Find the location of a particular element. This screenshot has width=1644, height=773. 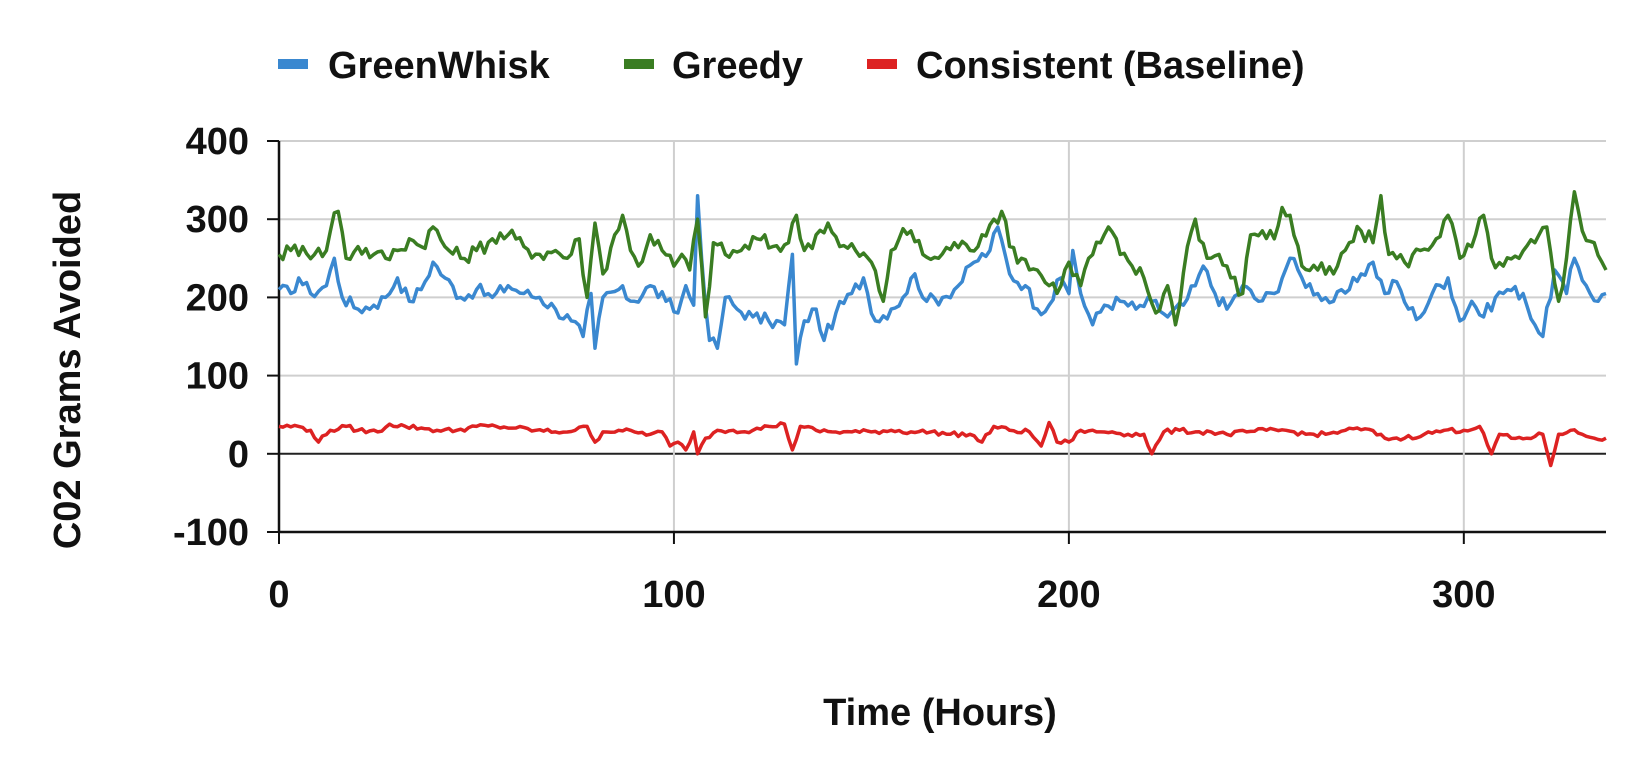

legend-label-consistent-baseline: Consistent (Baseline) is located at coordinates (1110, 66).